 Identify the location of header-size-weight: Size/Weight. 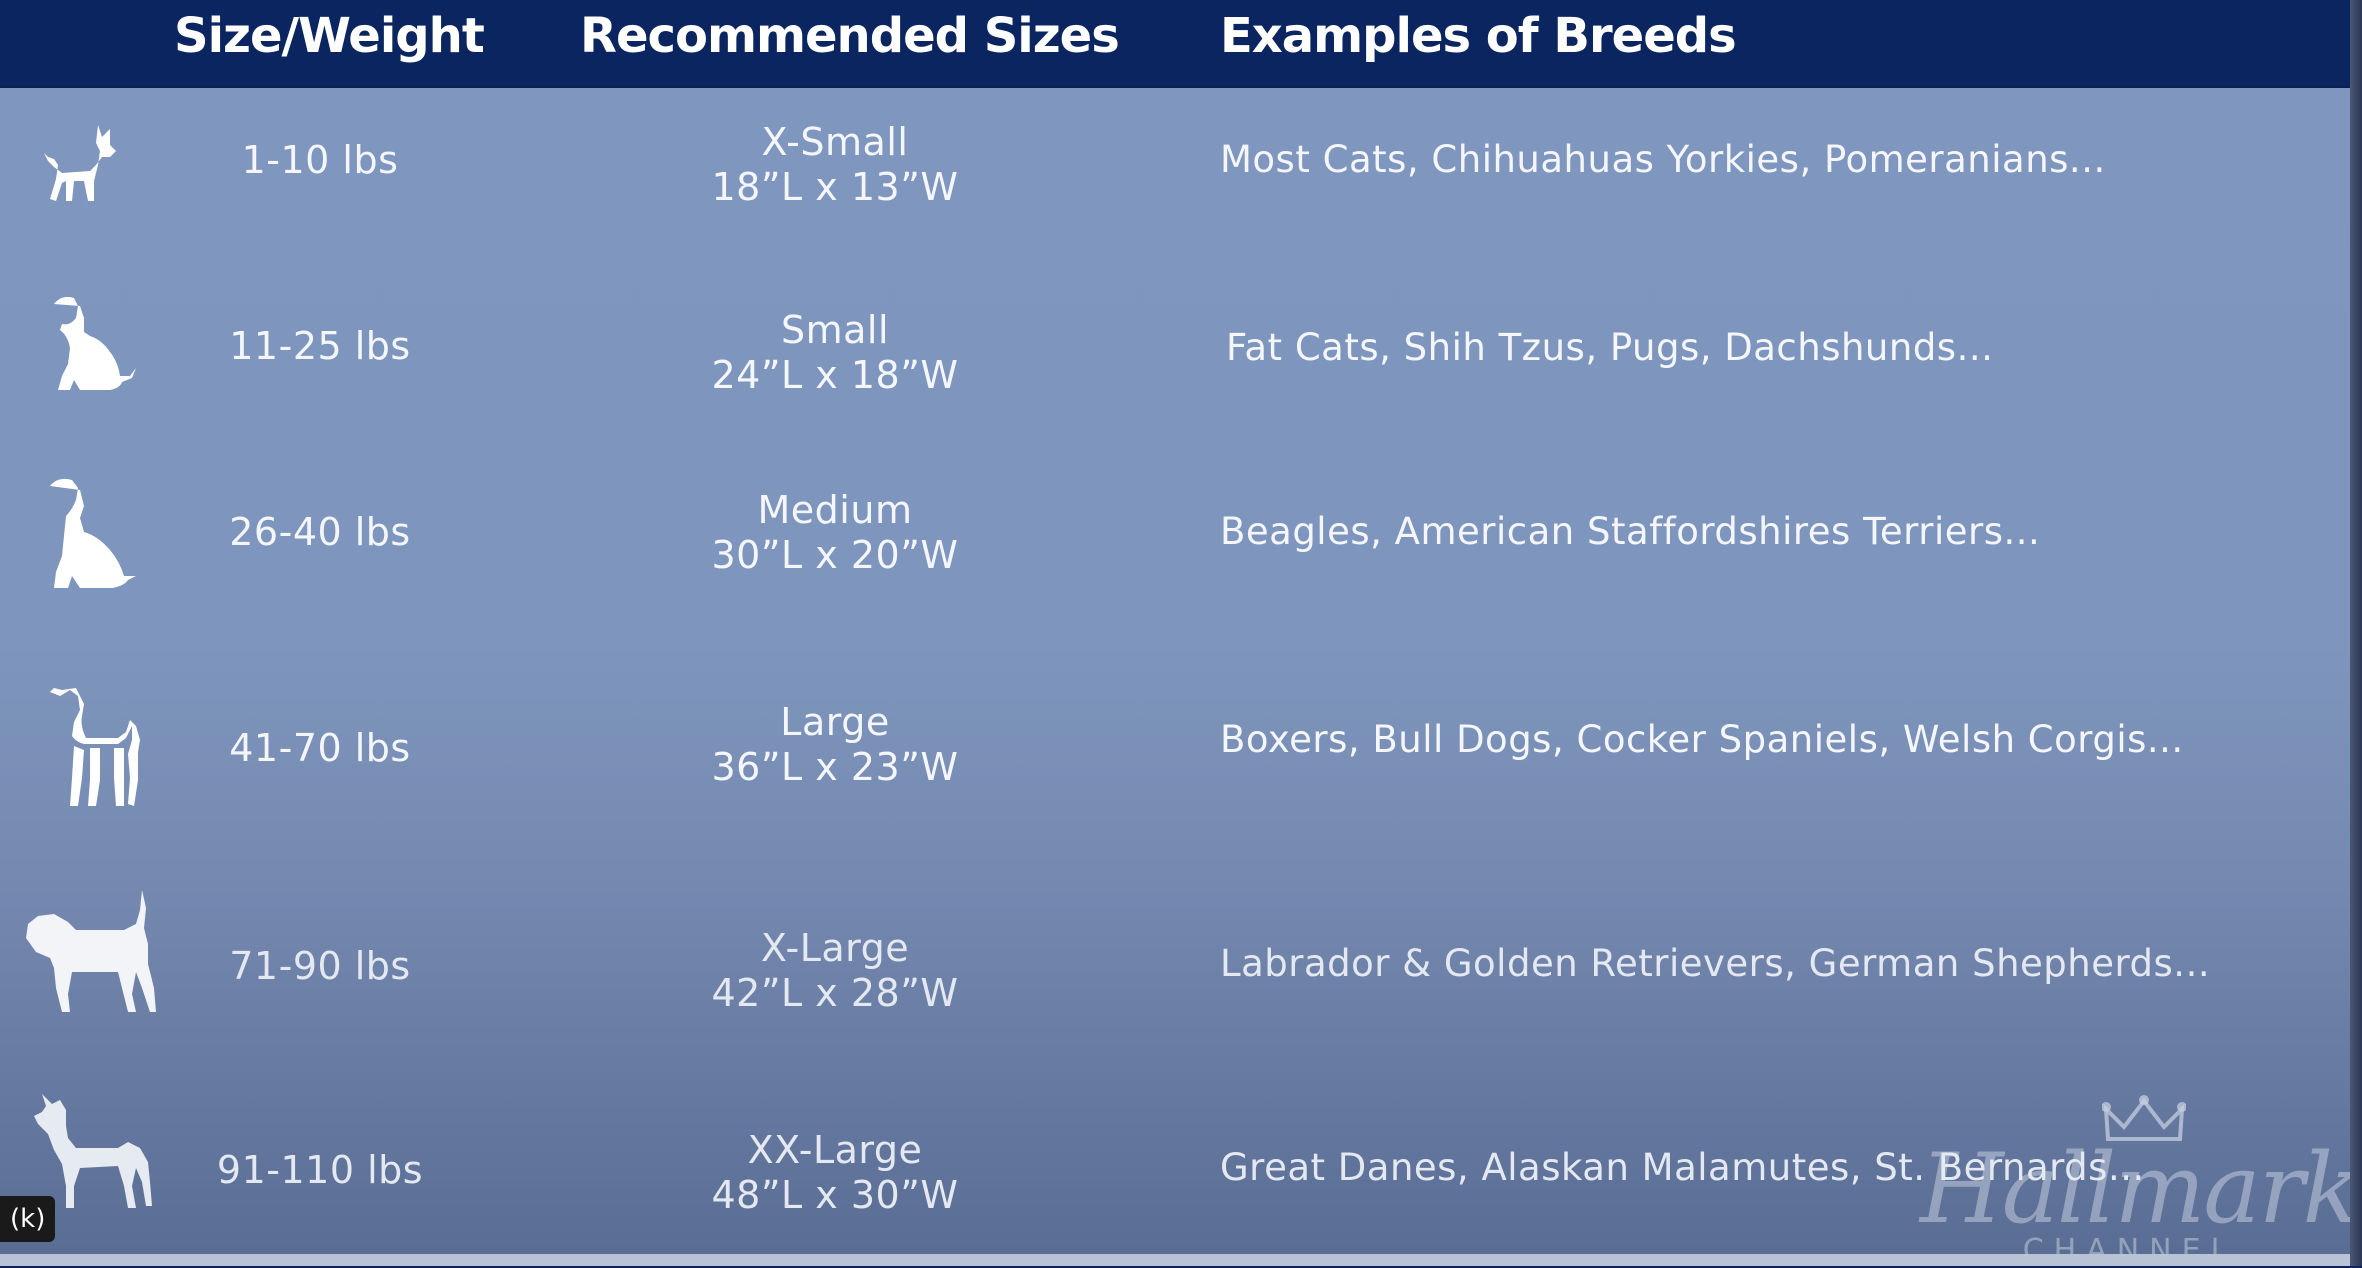
(329, 36).